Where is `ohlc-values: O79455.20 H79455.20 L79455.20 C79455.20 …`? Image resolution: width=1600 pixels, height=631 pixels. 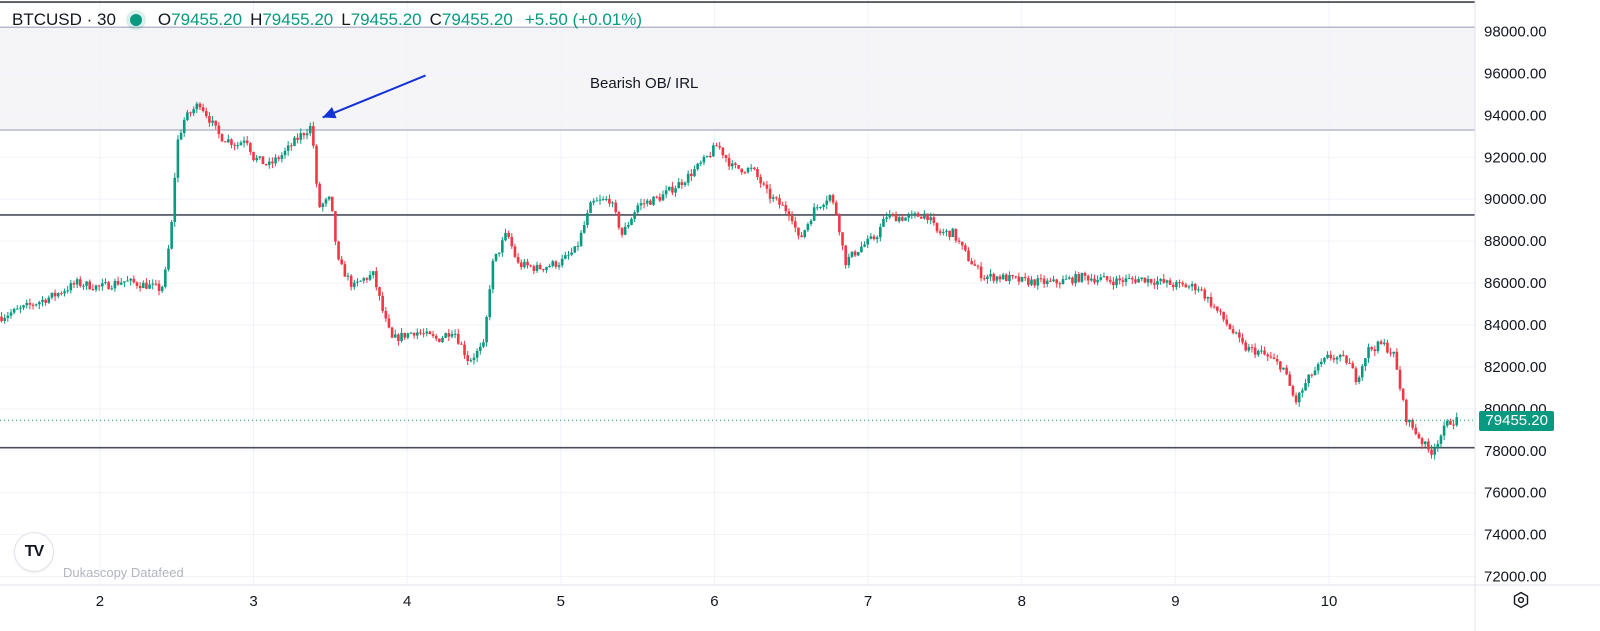
ohlc-values: O79455.20 H79455.20 L79455.20 C79455.20 … is located at coordinates (400, 20).